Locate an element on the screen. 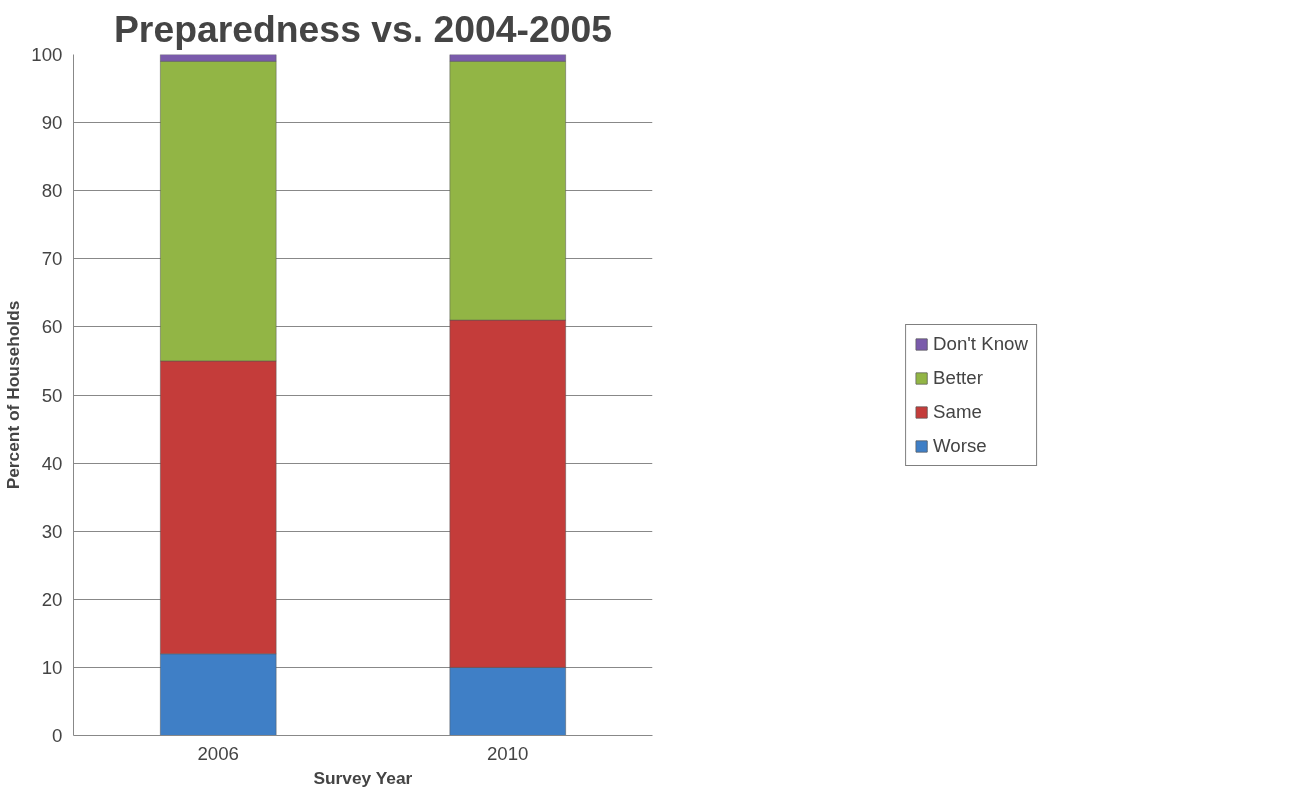 This screenshot has width=1302, height=801. x-axis-title: Survey Year is located at coordinates (363, 777).